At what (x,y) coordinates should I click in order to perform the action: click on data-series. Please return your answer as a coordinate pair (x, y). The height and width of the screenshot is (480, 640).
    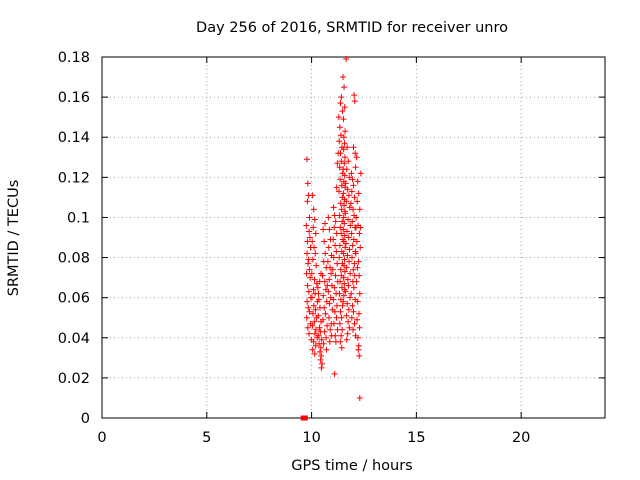
    Looking at the image, I should click on (333, 228).